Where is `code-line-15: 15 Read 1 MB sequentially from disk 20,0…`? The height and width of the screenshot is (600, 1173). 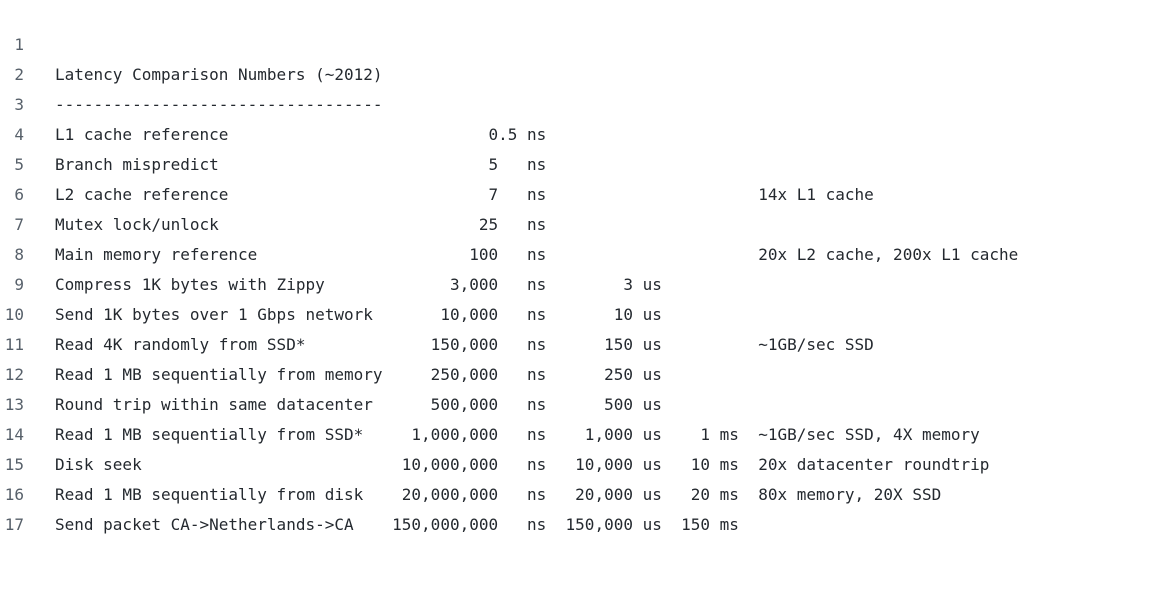
code-line-15: 15 Read 1 MB sequentially from disk 20,0… is located at coordinates (586, 462).